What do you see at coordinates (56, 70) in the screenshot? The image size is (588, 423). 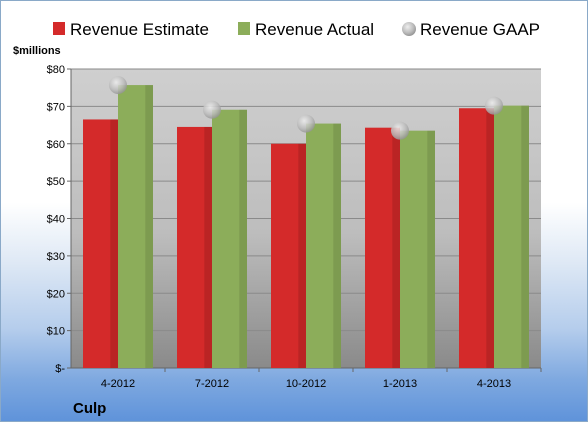 I see `y-tick-label: $80` at bounding box center [56, 70].